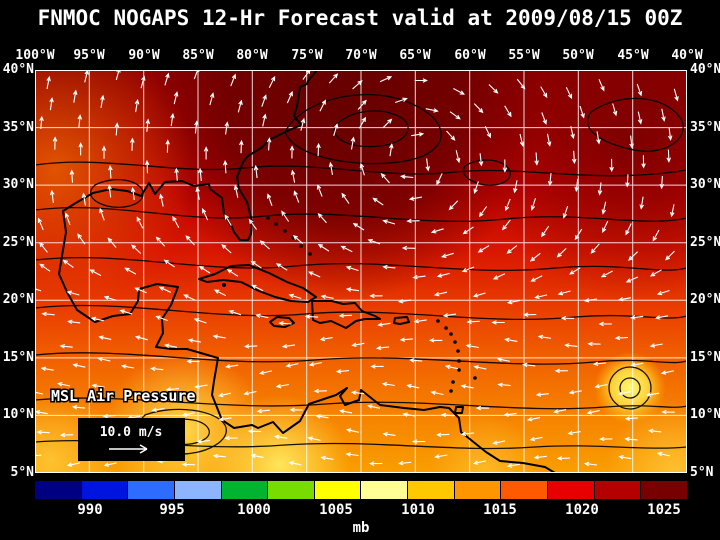 Image resolution: width=720 pixels, height=540 pixels. What do you see at coordinates (500, 510) in the screenshot?
I see `colorbar-tick: 1015` at bounding box center [500, 510].